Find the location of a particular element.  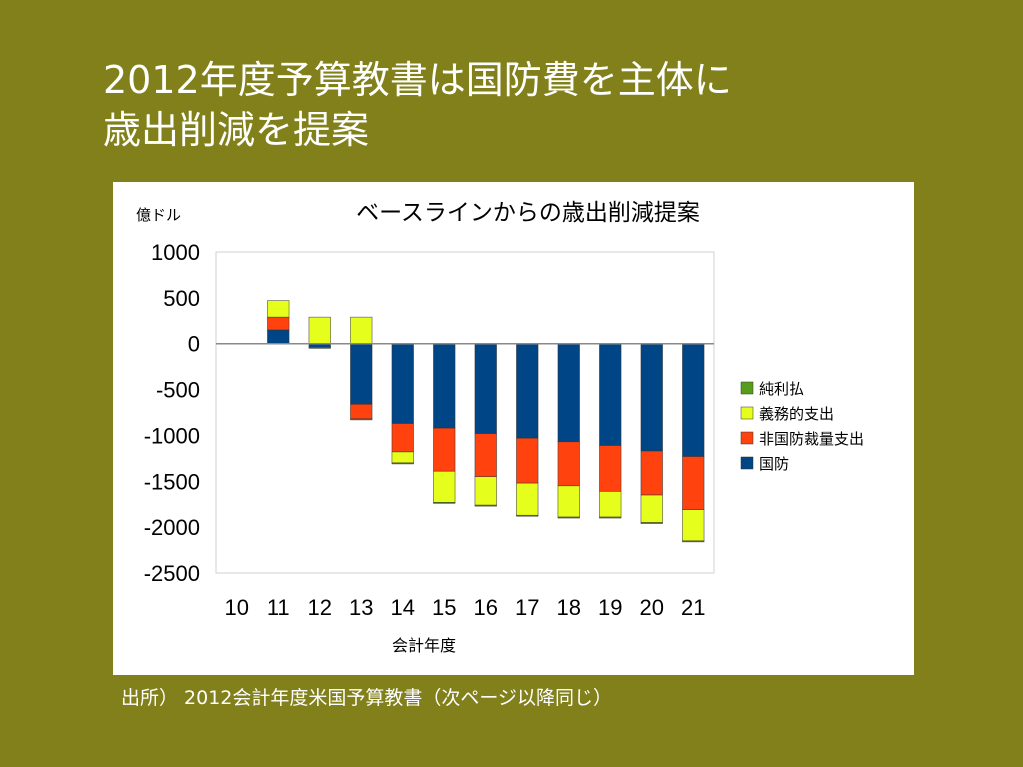

x-tick-label: 11 is located at coordinates (278, 607).